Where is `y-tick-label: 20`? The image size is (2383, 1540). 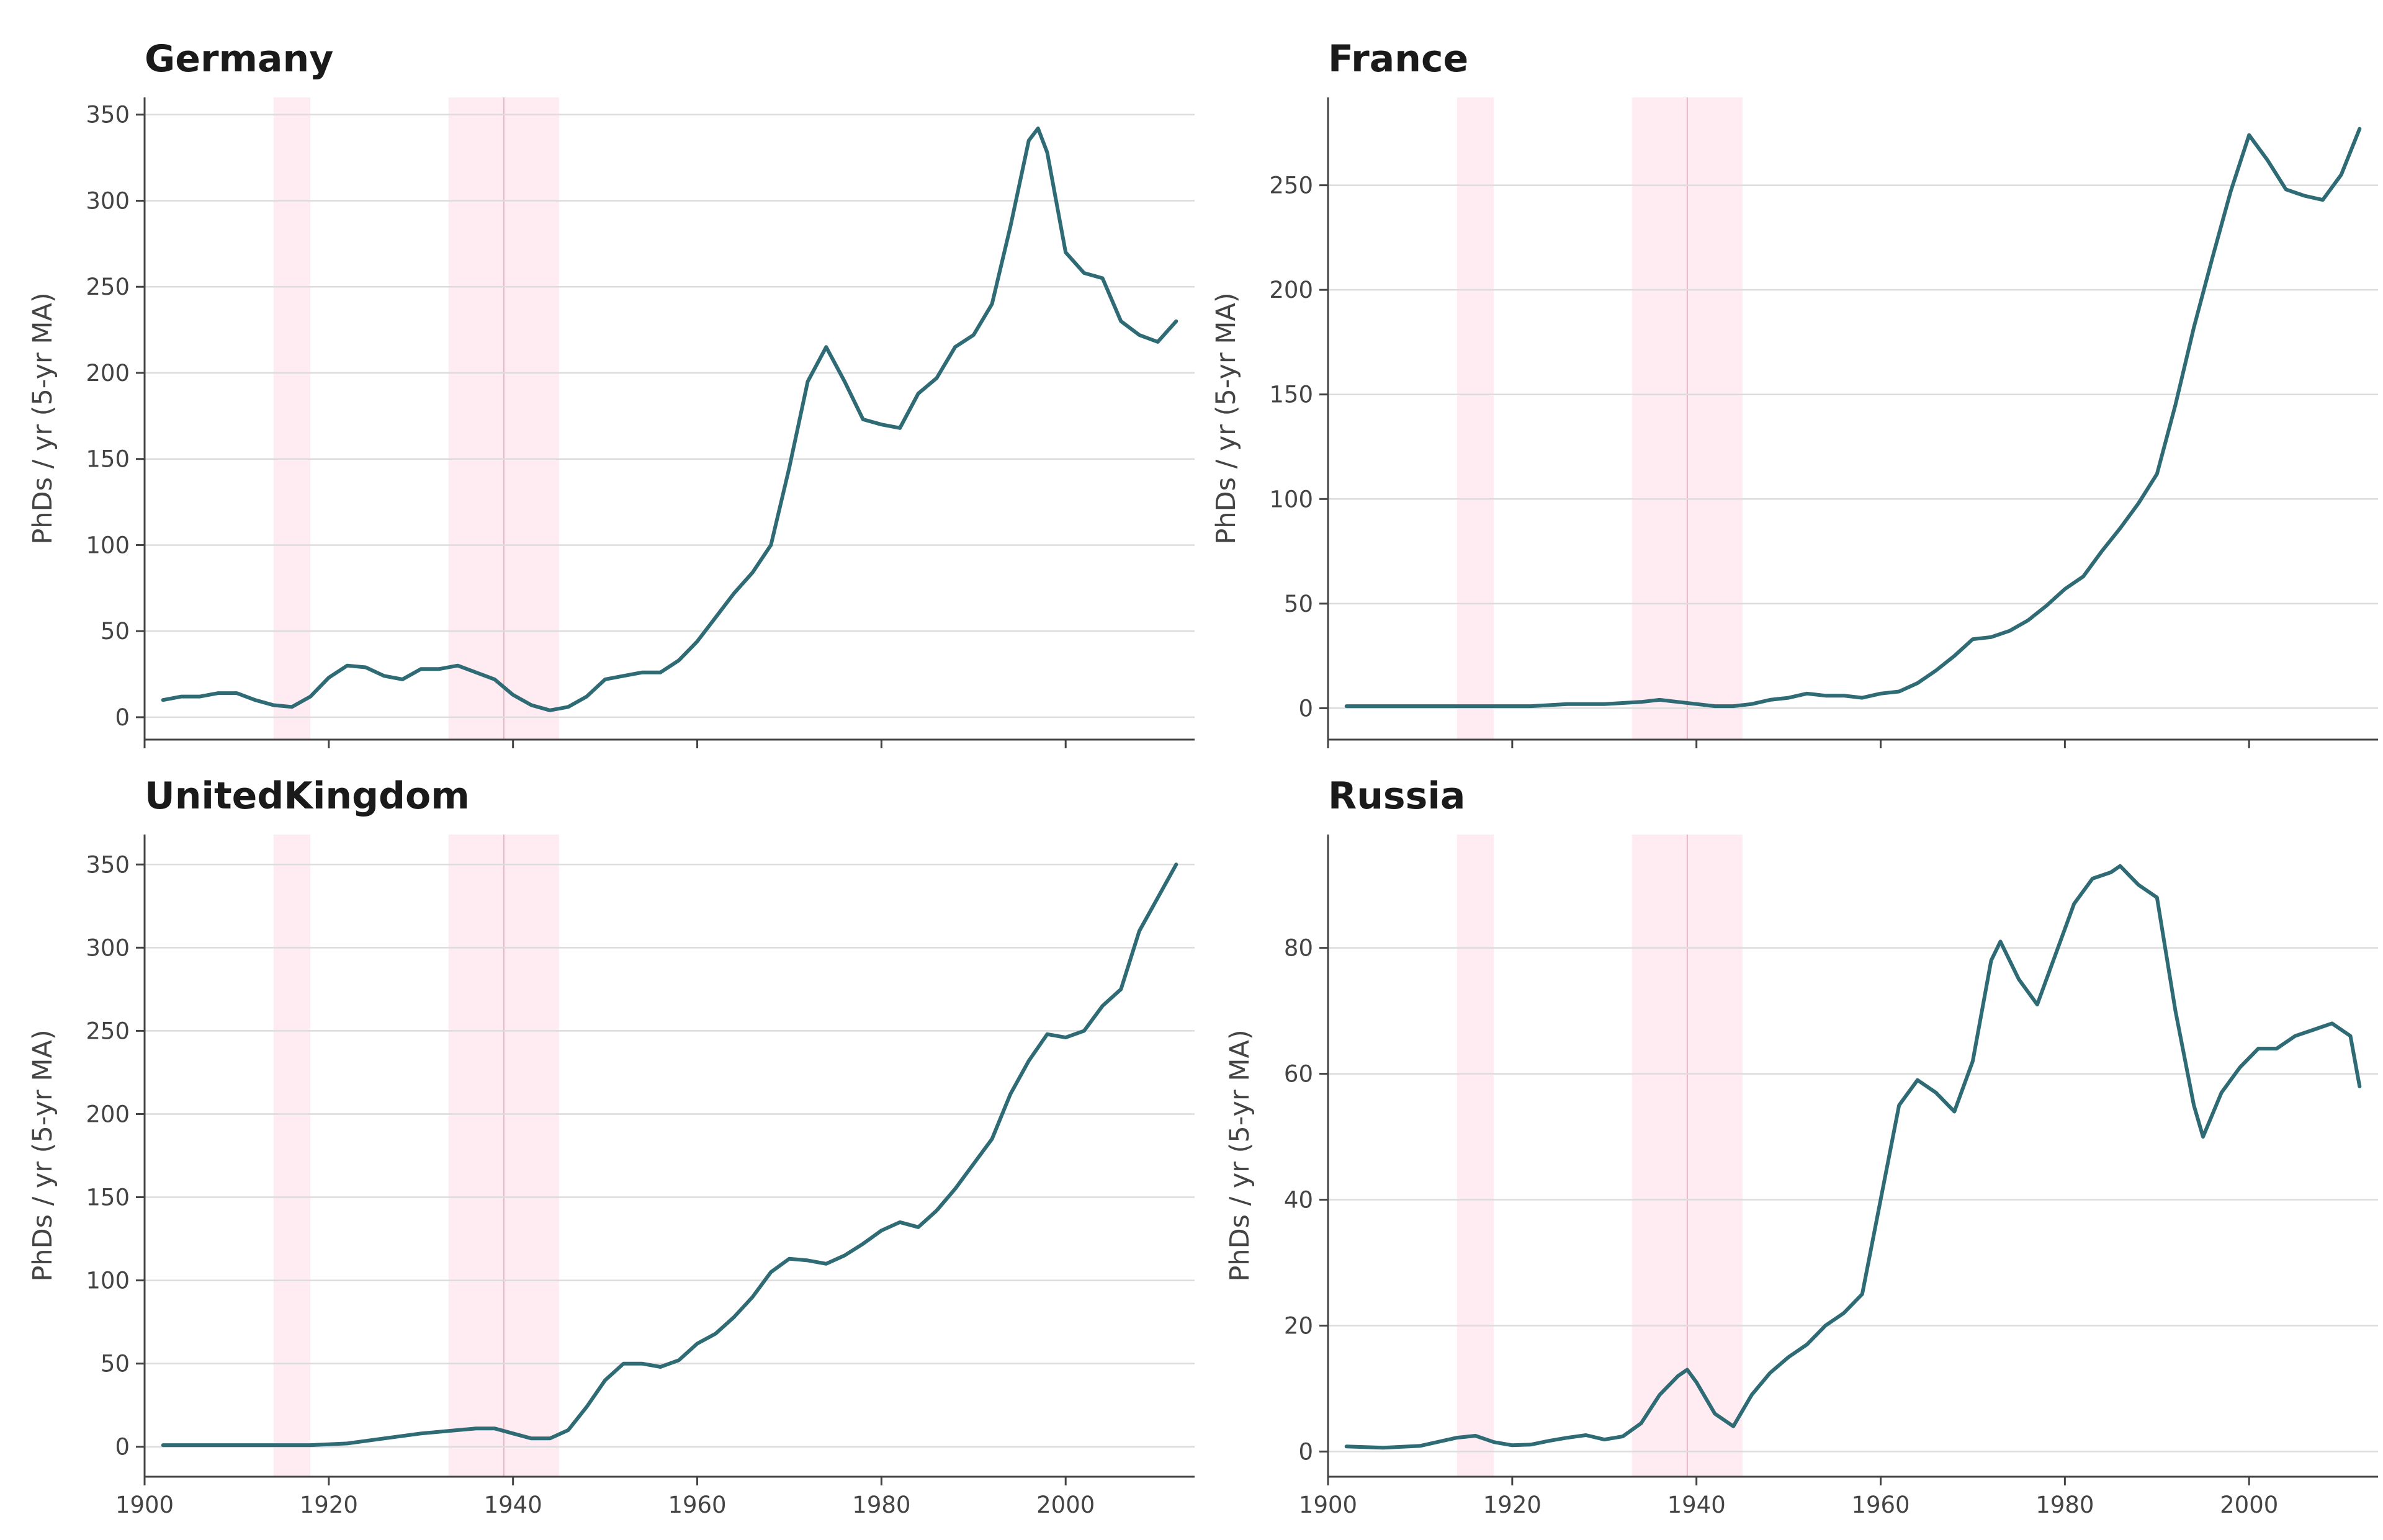
y-tick-label: 20 is located at coordinates (1298, 1325).